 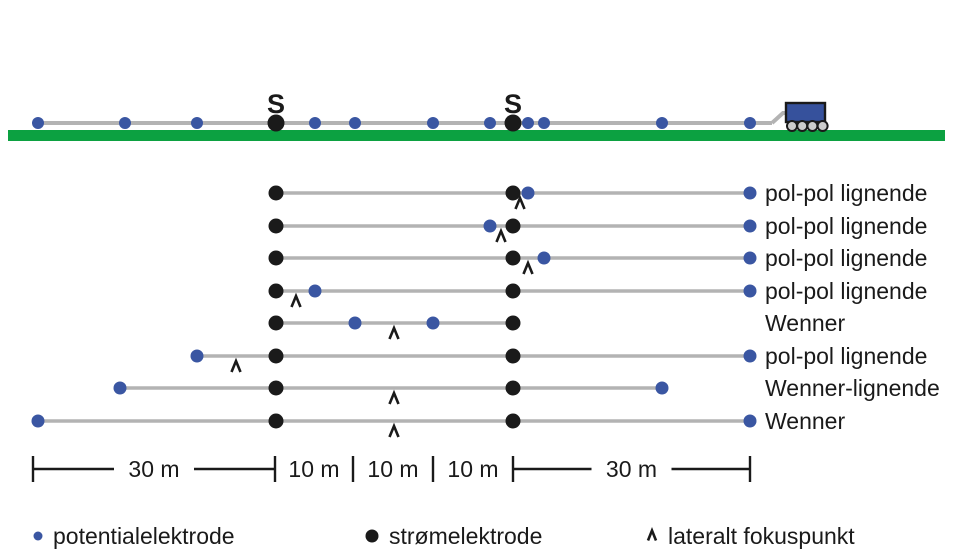 I want to click on current-electrode-legend-dot, so click(x=372, y=536).